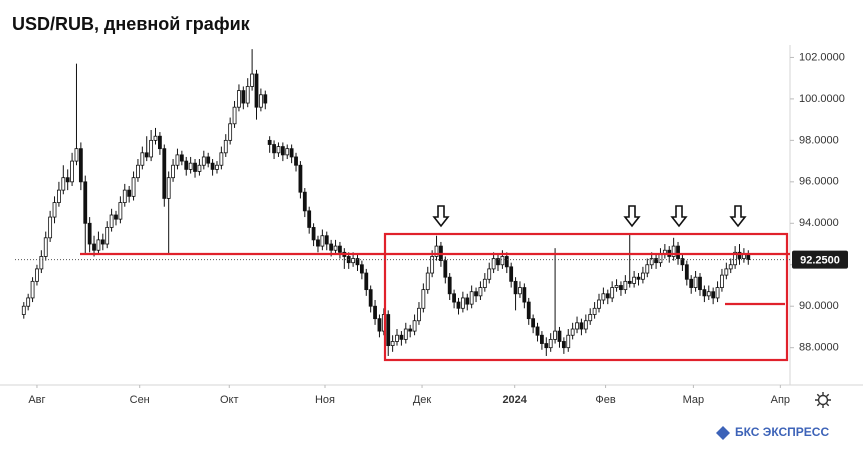 Image resolution: width=863 pixels, height=454 pixels. I want to click on x-tick-label: Авг, so click(36, 400).